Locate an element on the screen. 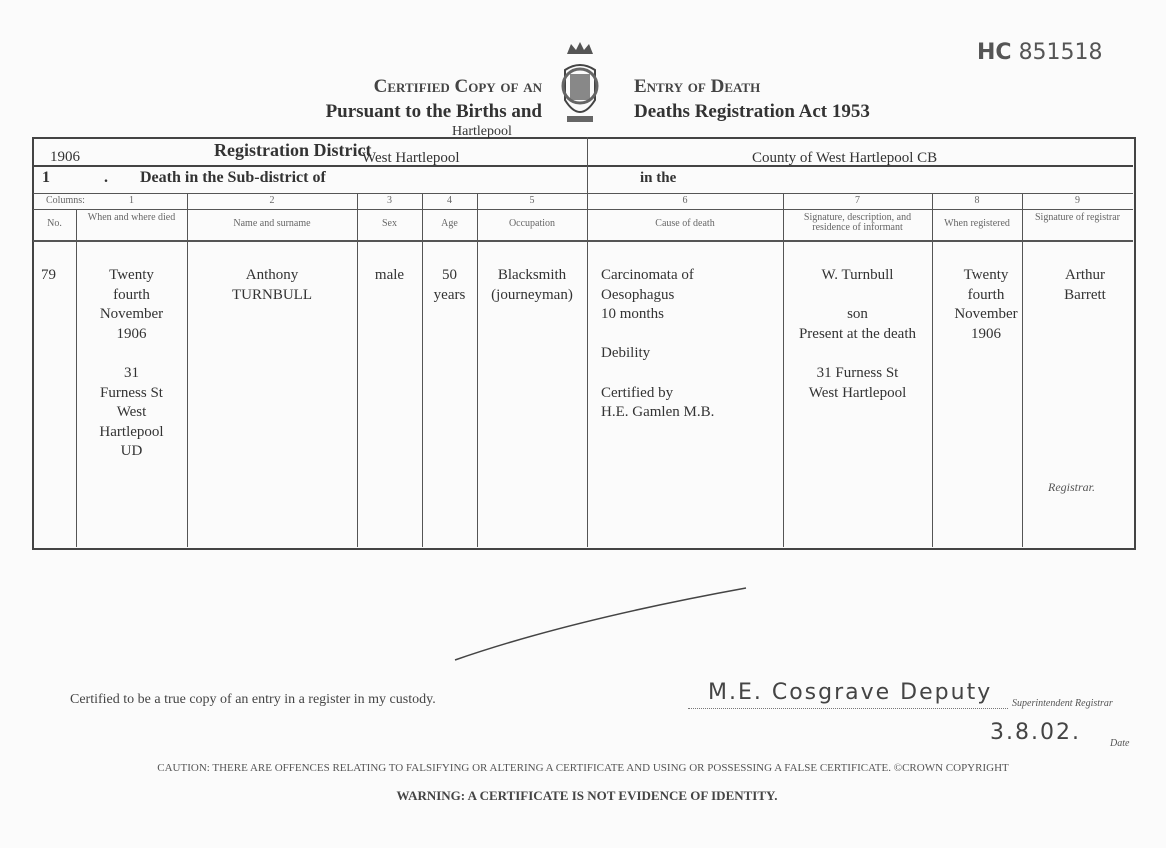 The width and height of the screenshot is (1166, 848). column-number-1: 1 is located at coordinates (131, 200).